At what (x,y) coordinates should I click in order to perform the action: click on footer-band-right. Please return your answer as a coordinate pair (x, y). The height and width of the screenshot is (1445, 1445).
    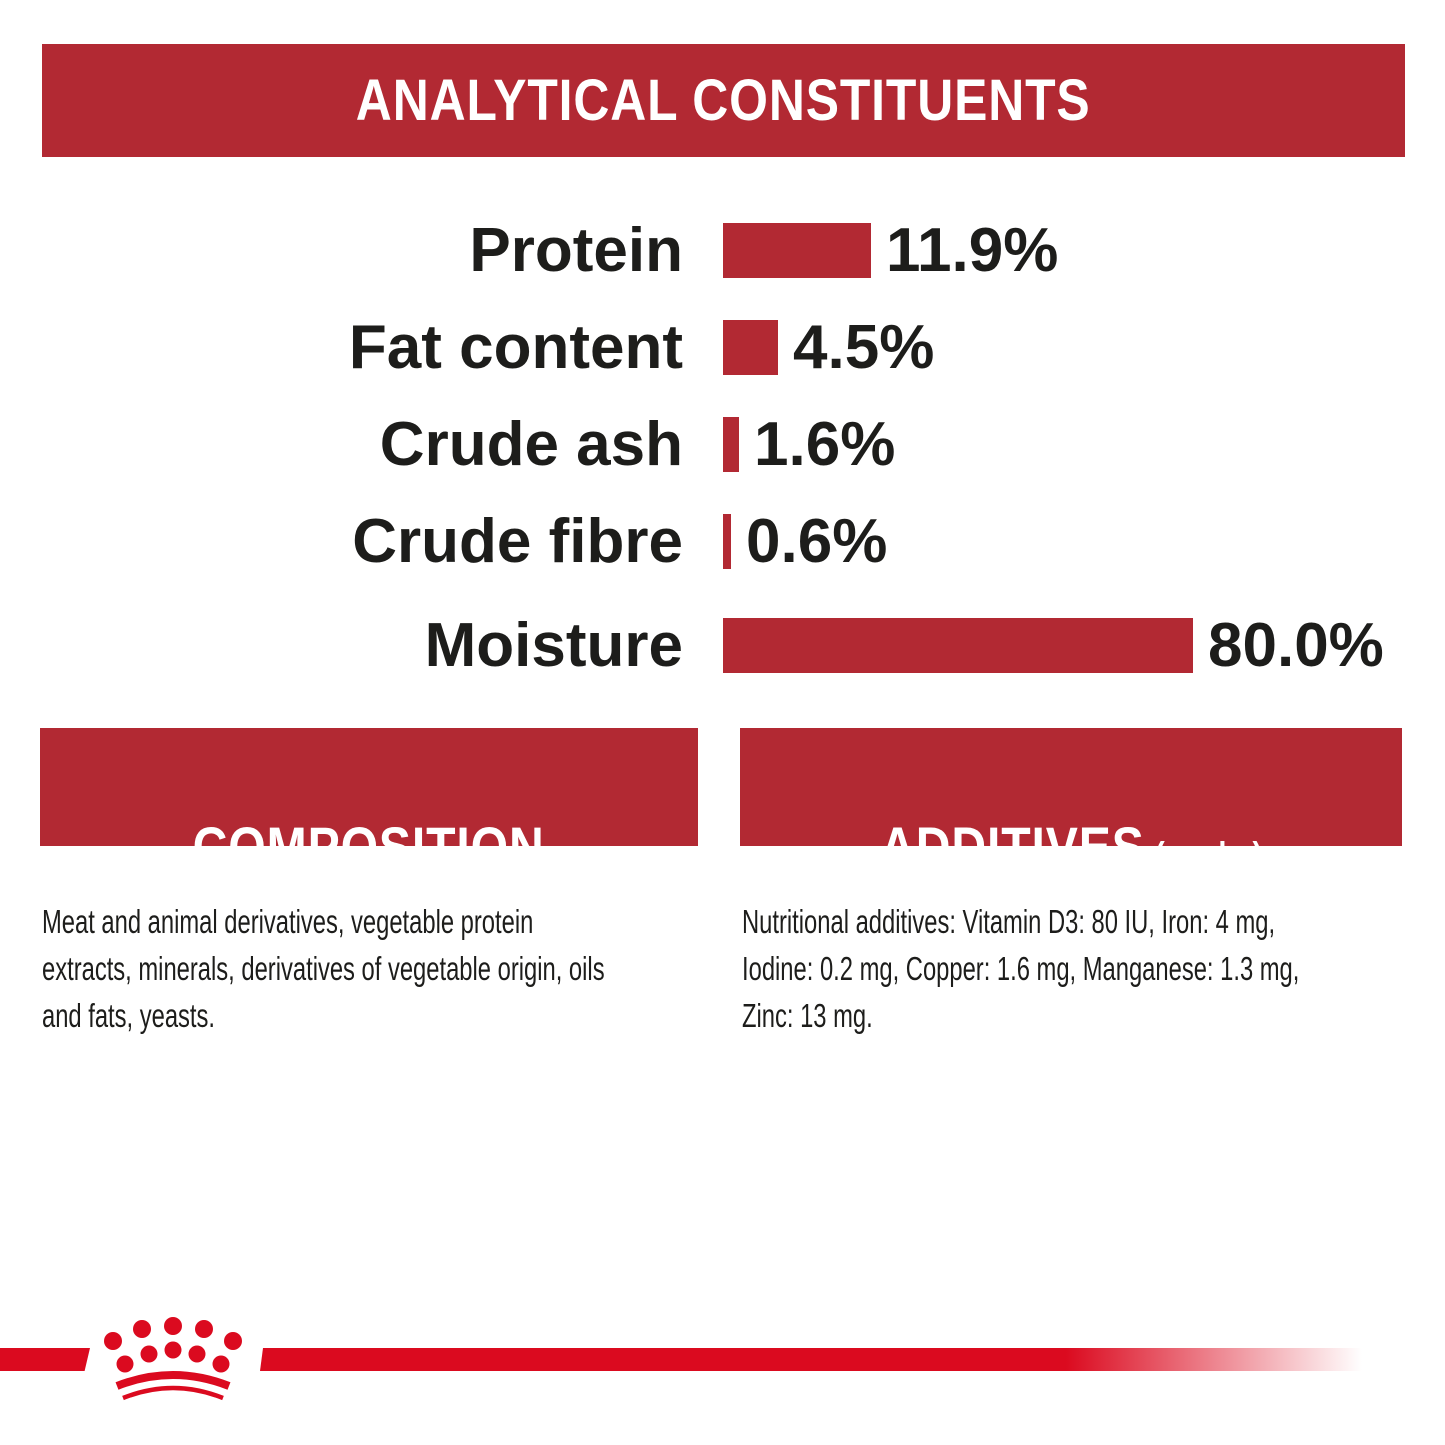
    Looking at the image, I should click on (852, 1359).